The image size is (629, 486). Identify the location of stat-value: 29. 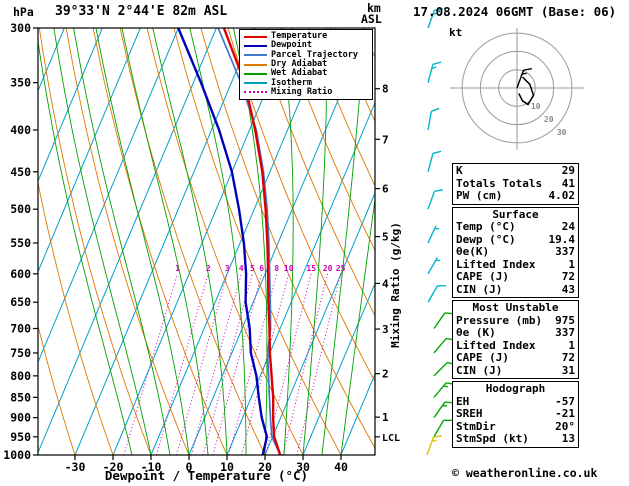
(568, 170).